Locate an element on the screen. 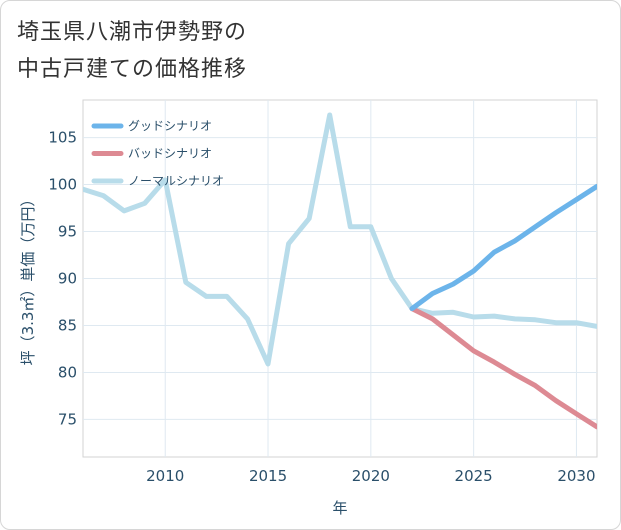 The width and height of the screenshot is (621, 530). y-tick-label: 85 is located at coordinates (67, 325).